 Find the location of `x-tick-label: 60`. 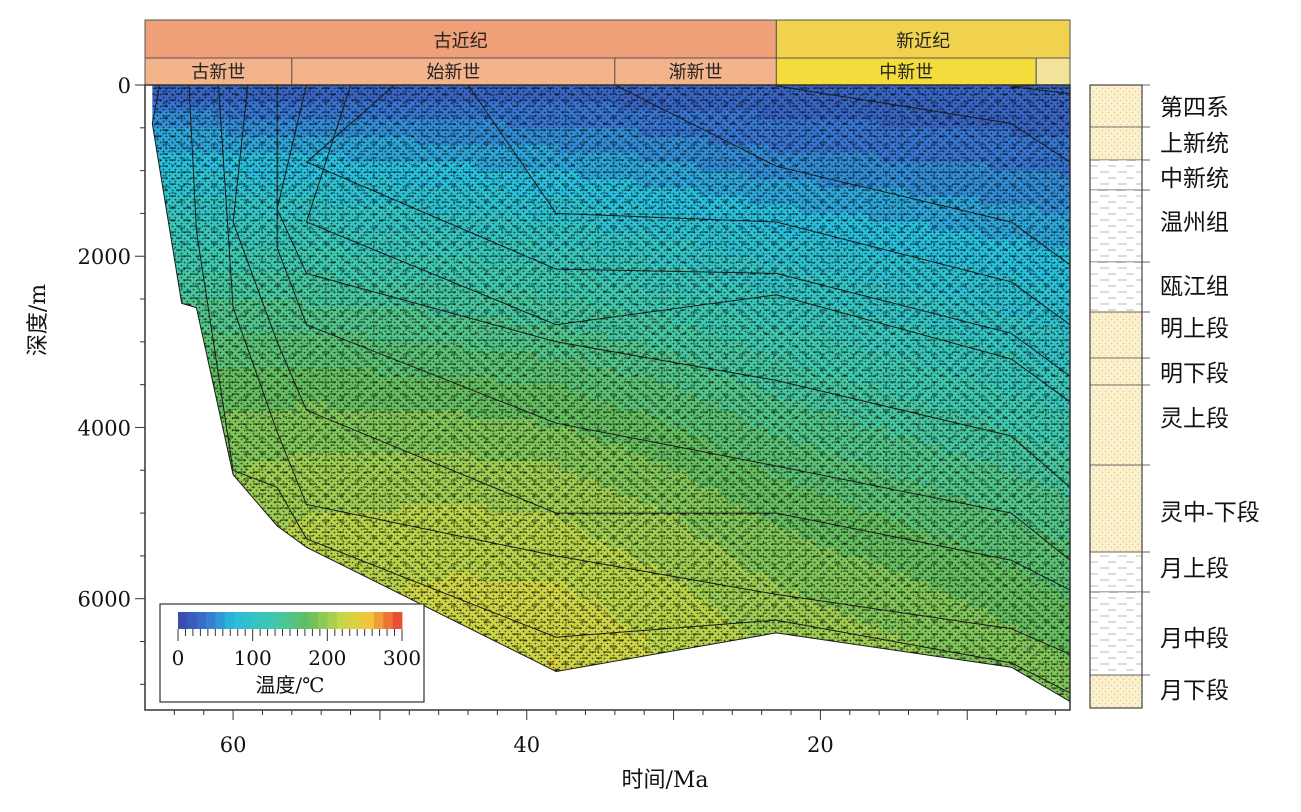

x-tick-label: 60 is located at coordinates (233, 745).